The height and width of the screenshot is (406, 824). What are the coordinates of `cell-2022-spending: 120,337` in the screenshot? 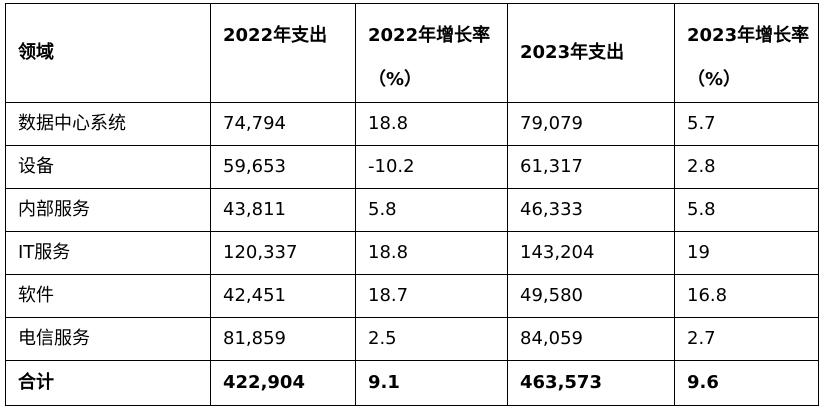 It's located at (283, 253).